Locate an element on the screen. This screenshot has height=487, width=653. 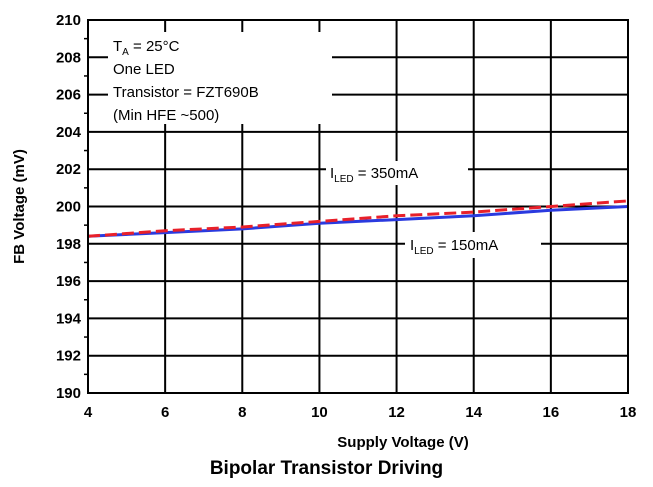
y-tick-label: 194 is located at coordinates (69, 318).